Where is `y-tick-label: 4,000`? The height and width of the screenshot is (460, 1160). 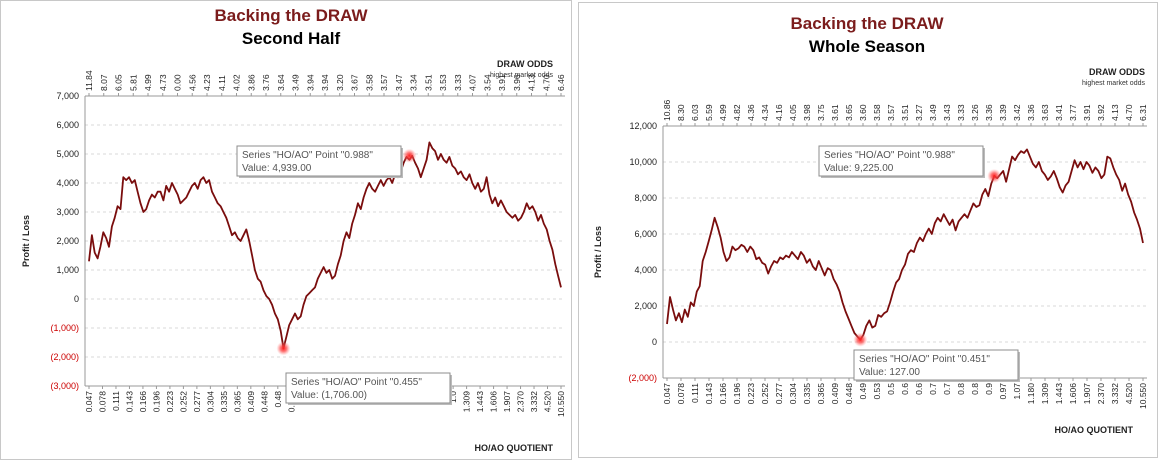 y-tick-label: 4,000 is located at coordinates (67, 183).